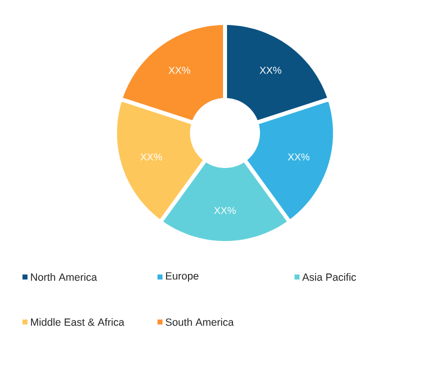 This screenshot has height=368, width=426. What do you see at coordinates (182, 277) in the screenshot?
I see `legend-label: Europe` at bounding box center [182, 277].